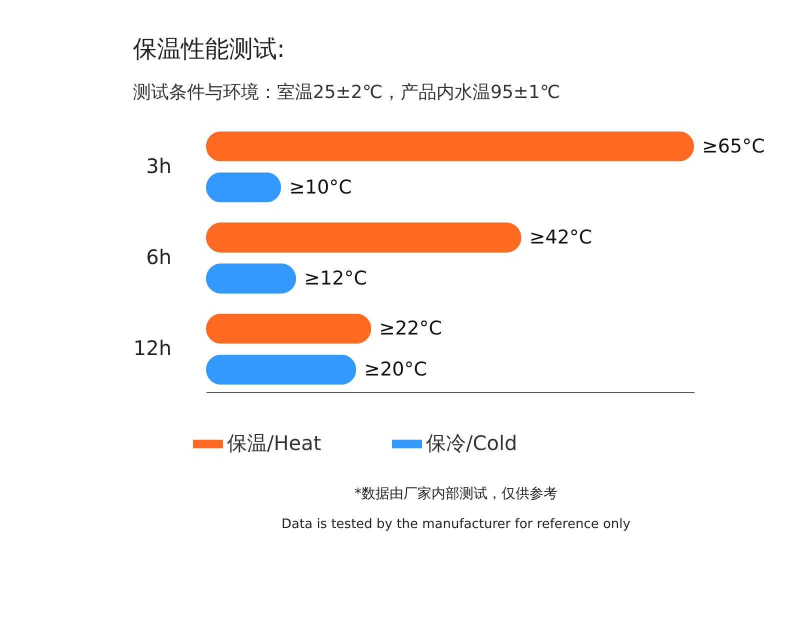 This screenshot has width=790, height=618. Describe the element at coordinates (456, 494) in the screenshot. I see `text: *数据由厂家内部测试，仅供参考` at that location.